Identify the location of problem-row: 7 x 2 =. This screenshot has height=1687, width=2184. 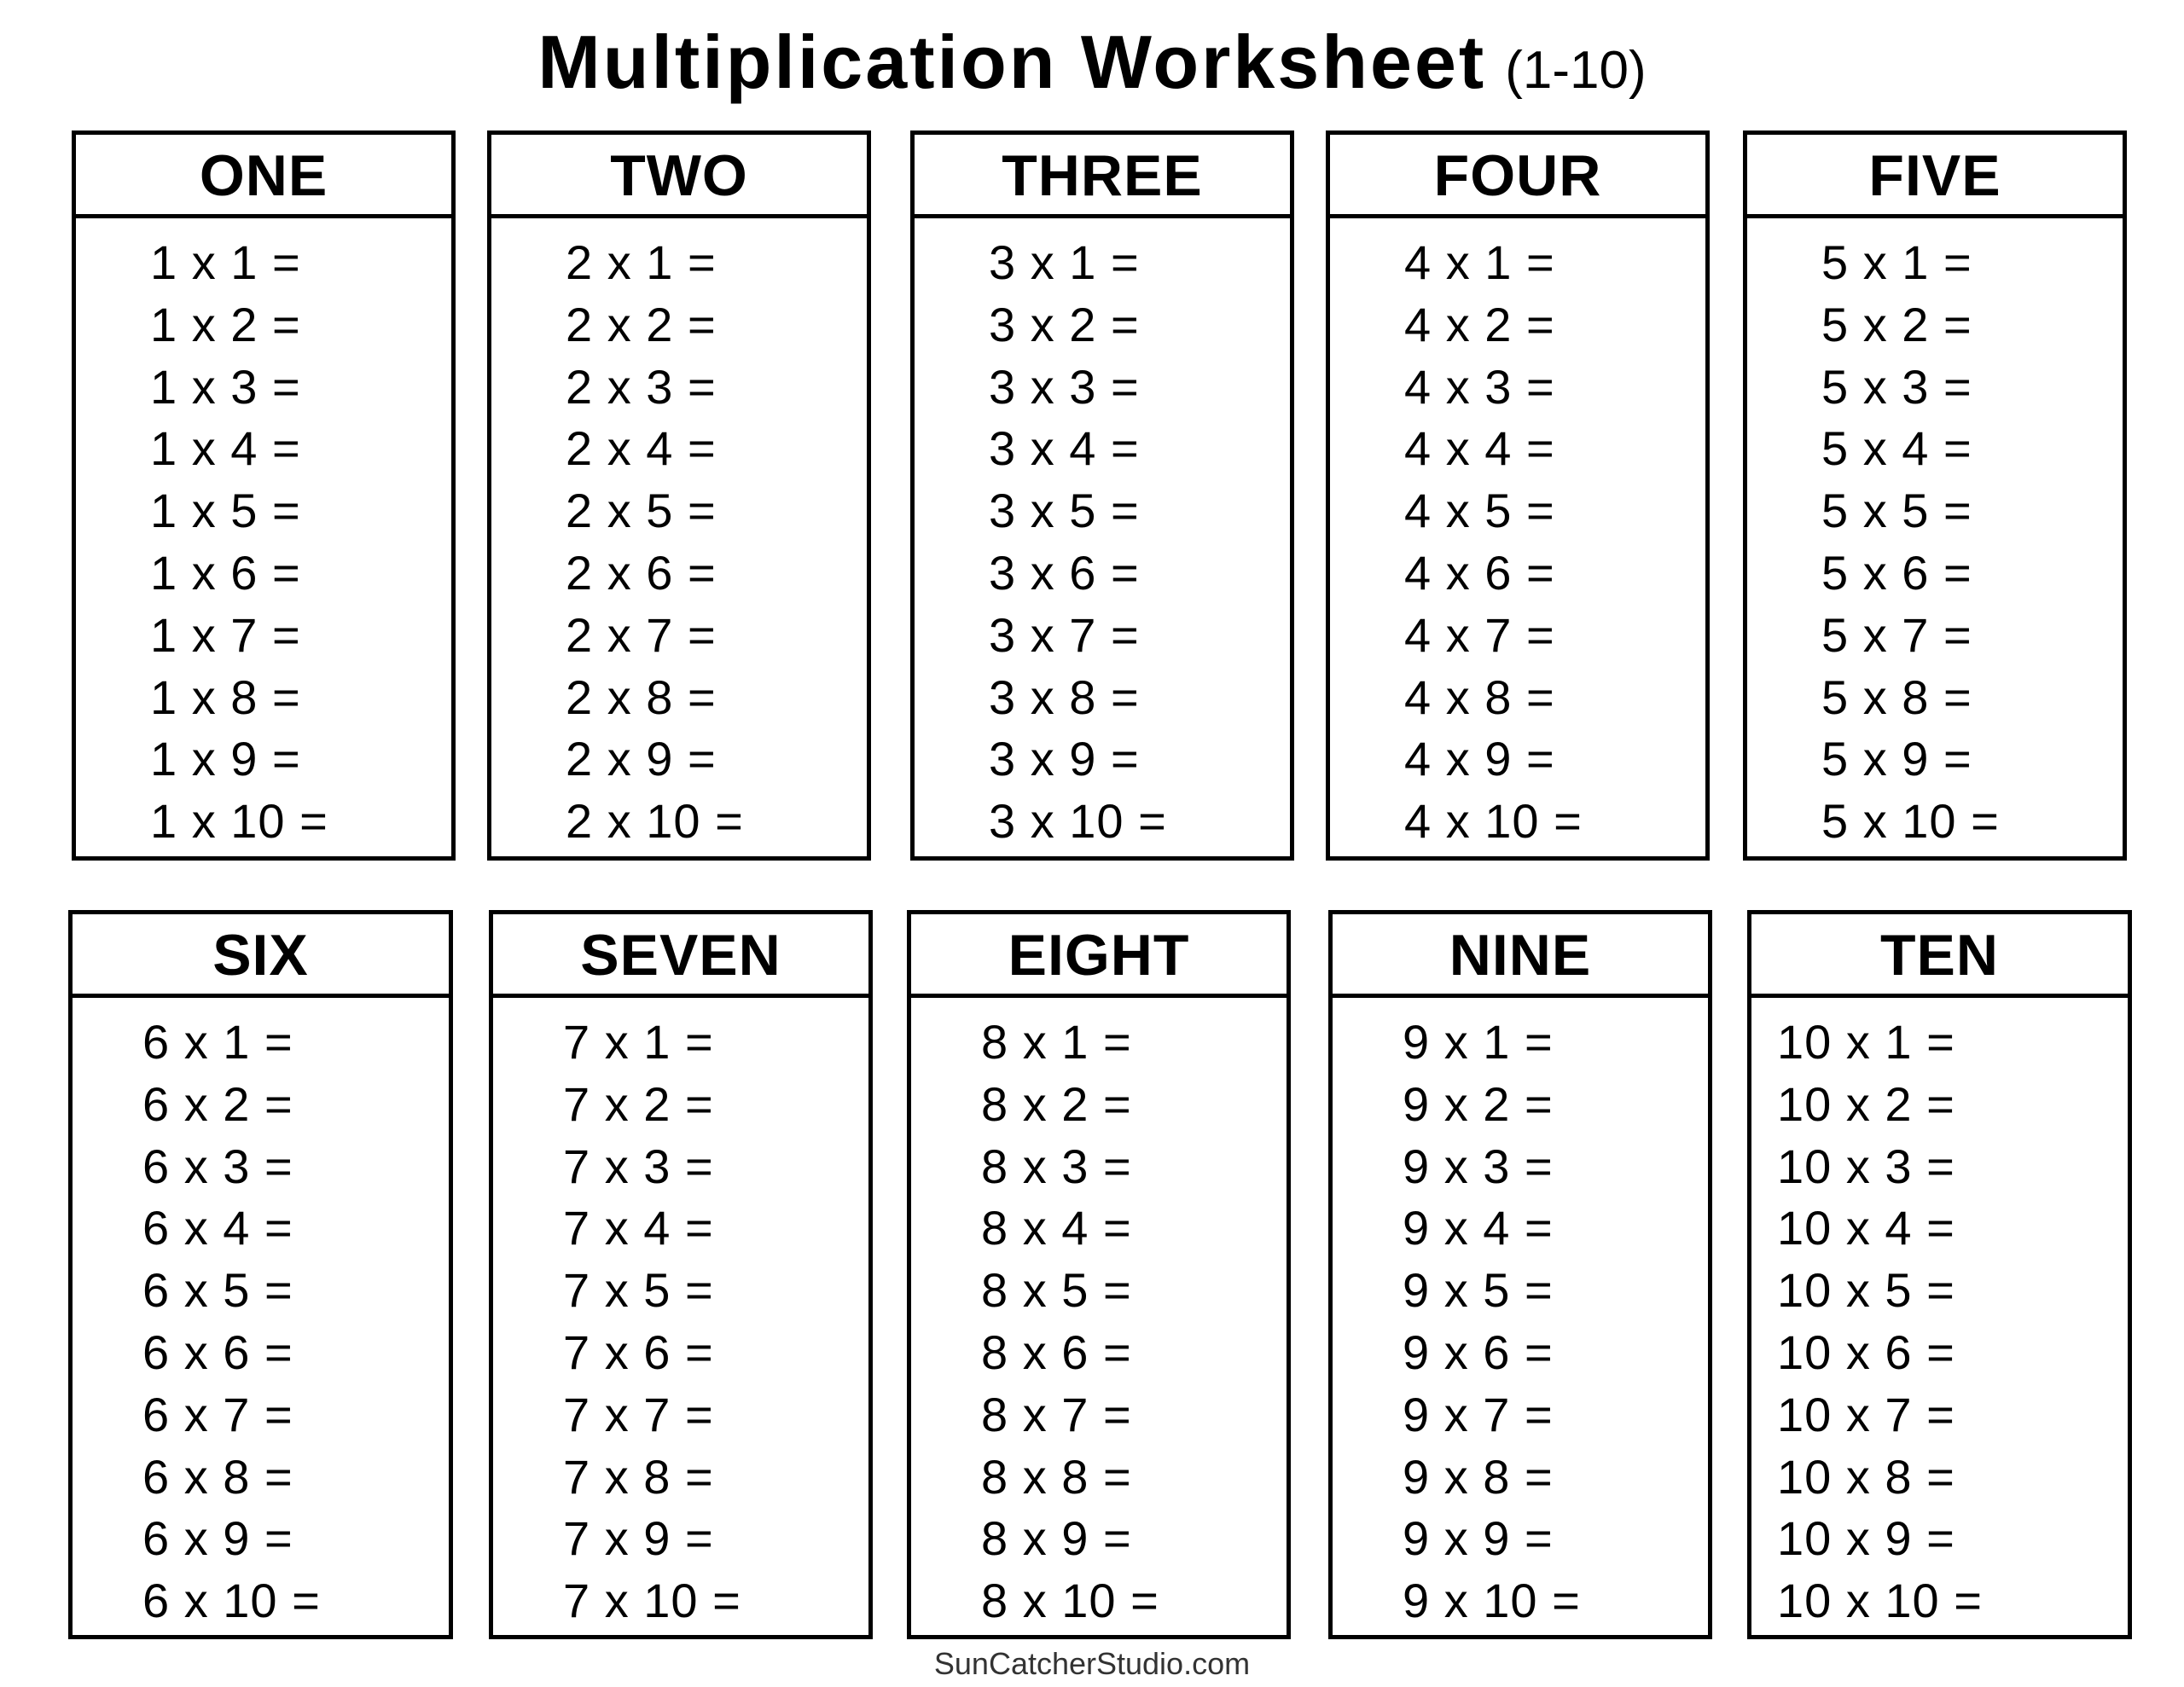
(639, 1104).